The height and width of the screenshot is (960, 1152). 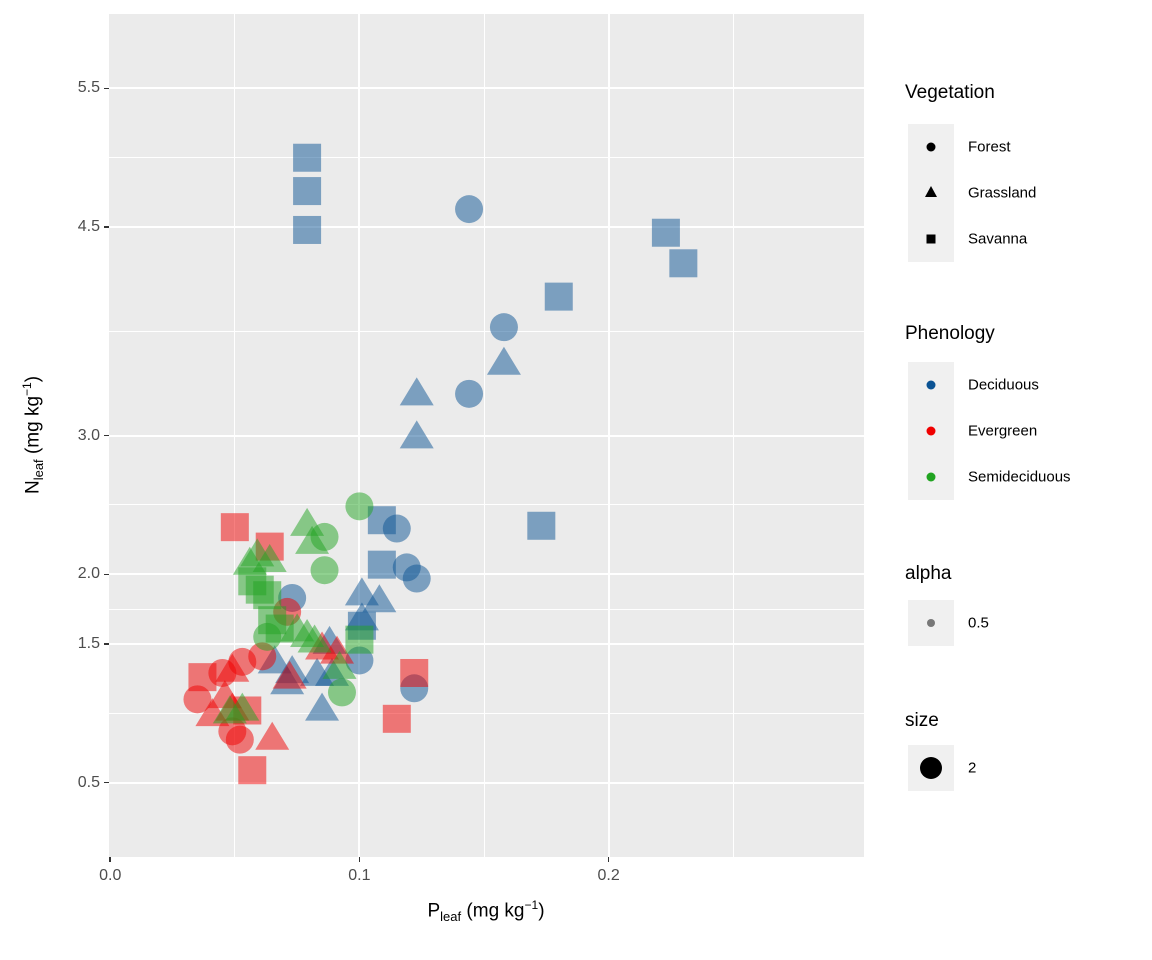 I want to click on legend-title-phenology: Phenology, so click(x=950, y=333).